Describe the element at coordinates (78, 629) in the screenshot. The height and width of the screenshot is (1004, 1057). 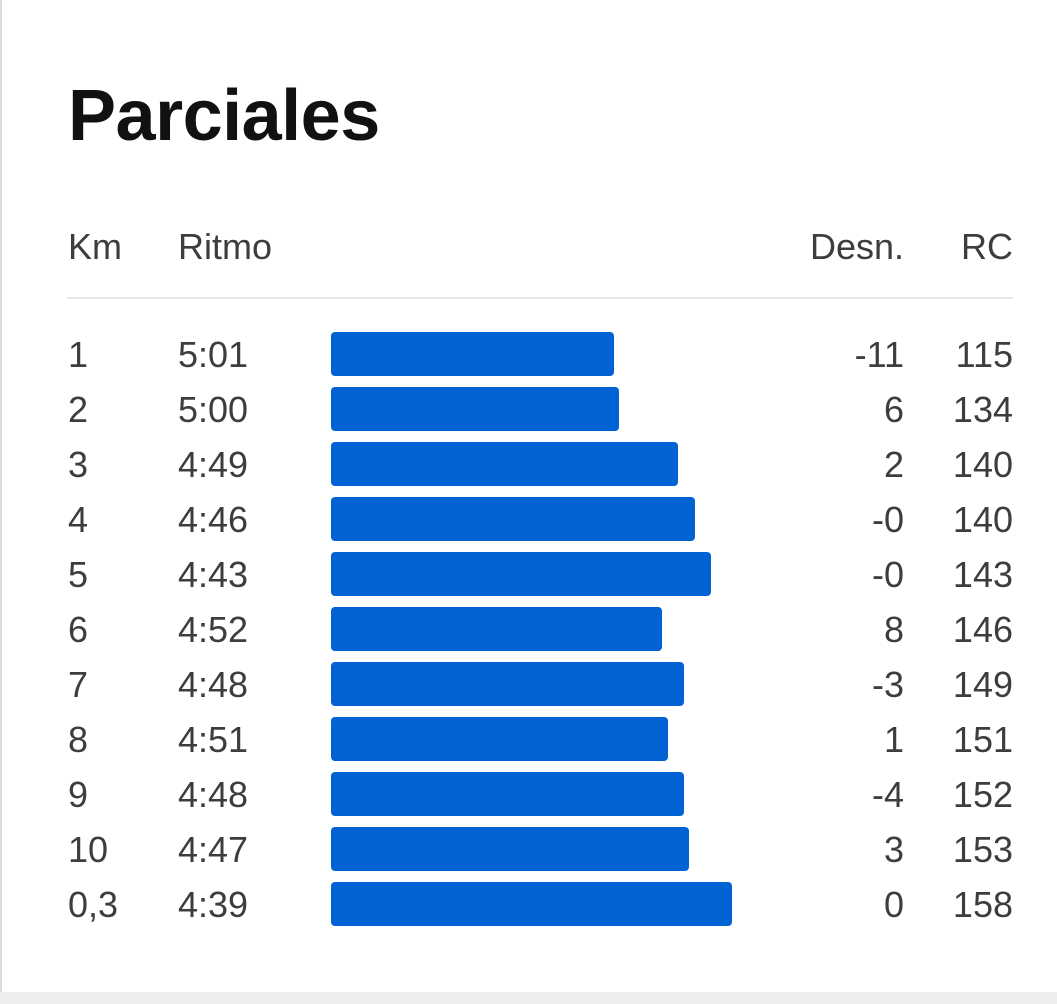
I see `split-km: 6` at that location.